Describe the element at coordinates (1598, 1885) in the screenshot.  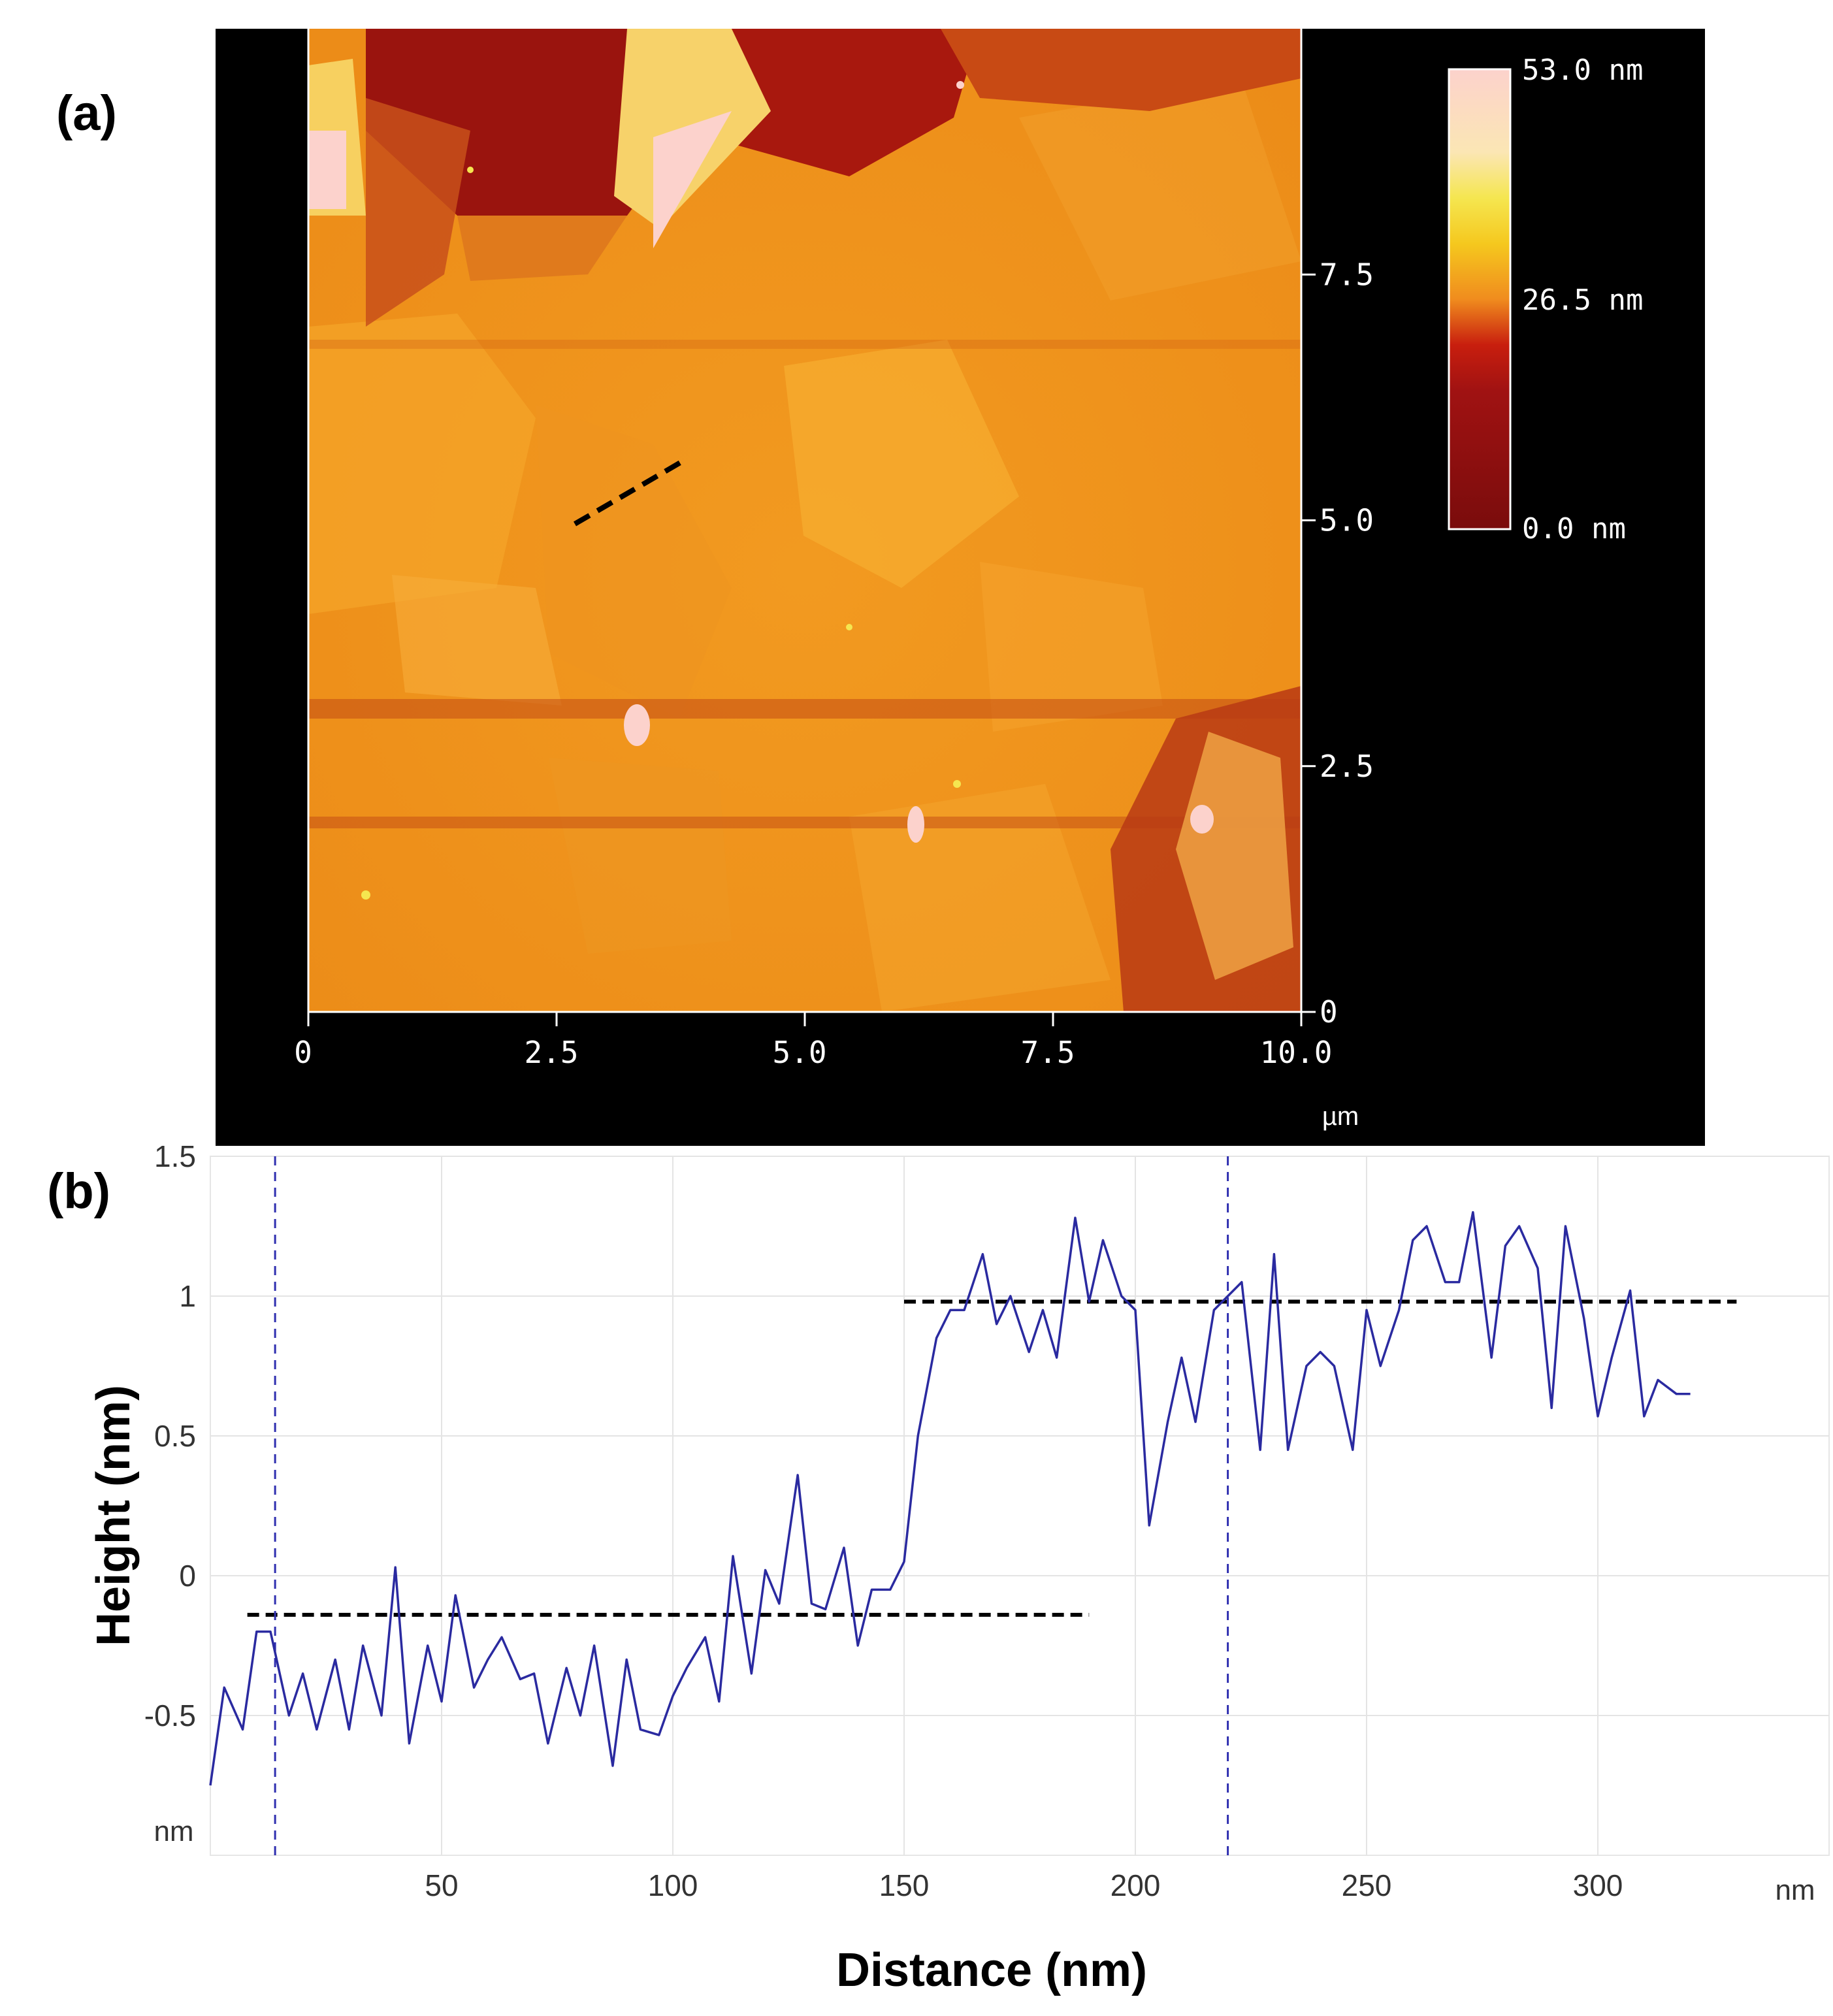
I see `x-tick-label: 300` at that location.